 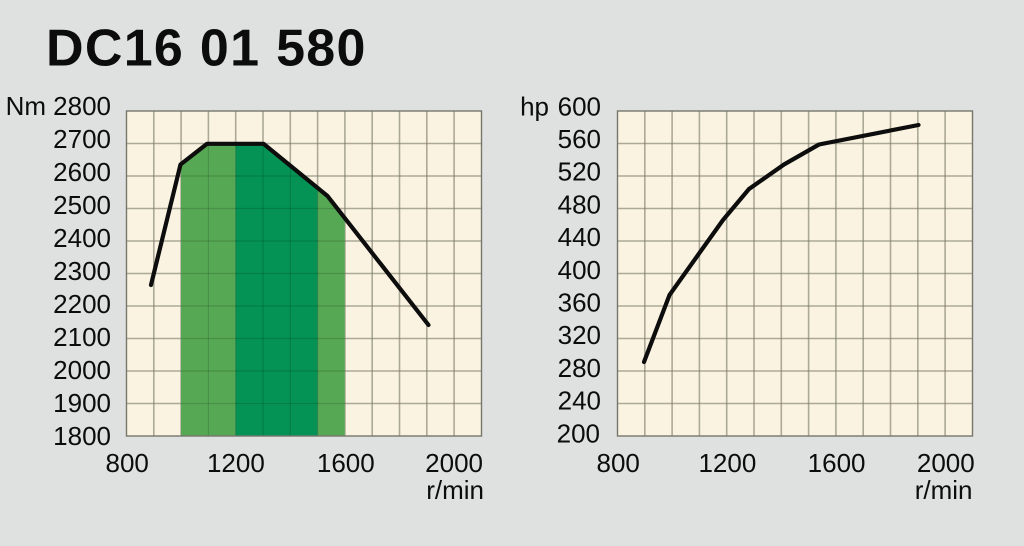 I want to click on svg-text: 280, so click(x=579, y=368).